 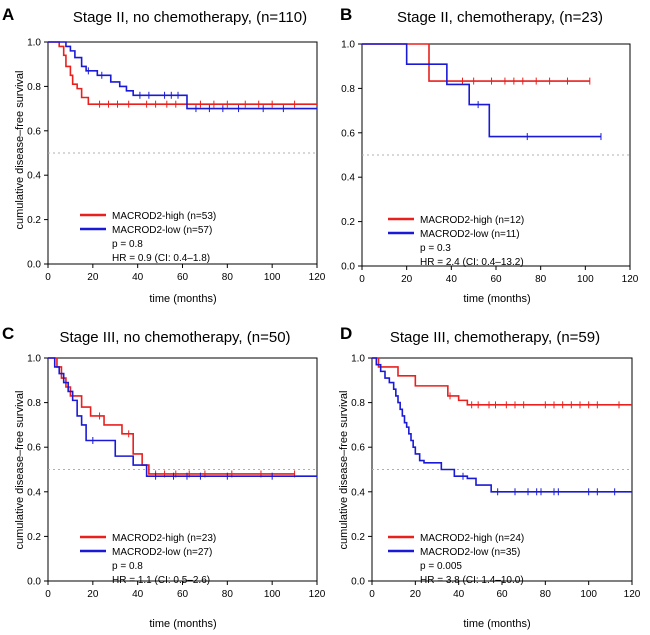 I want to click on legend-label-low: MACROD2-low (n=11), so click(x=470, y=234).